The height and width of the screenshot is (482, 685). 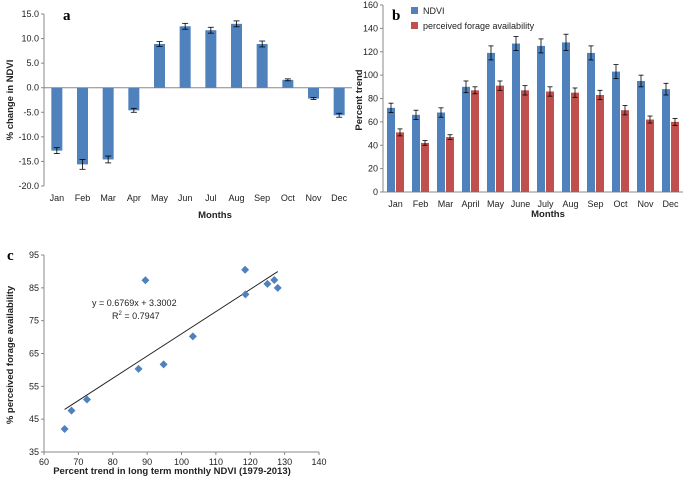 What do you see at coordinates (548, 214) in the screenshot?
I see `chart-b-x-label: Months` at bounding box center [548, 214].